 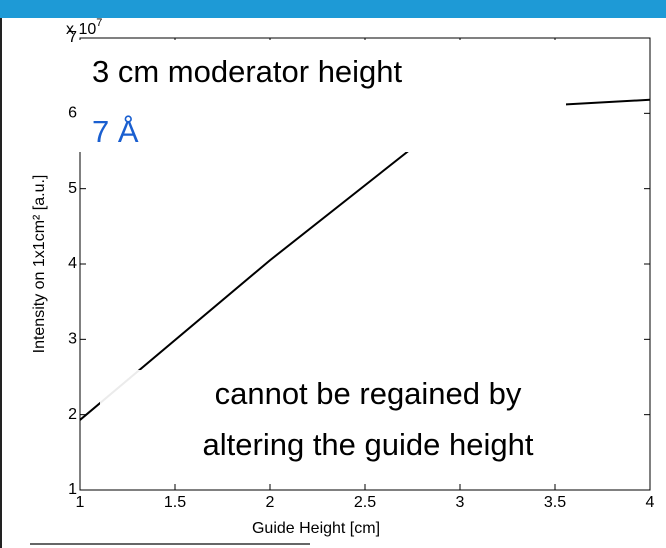 What do you see at coordinates (72, 414) in the screenshot?
I see `y-tick-label: 2` at bounding box center [72, 414].